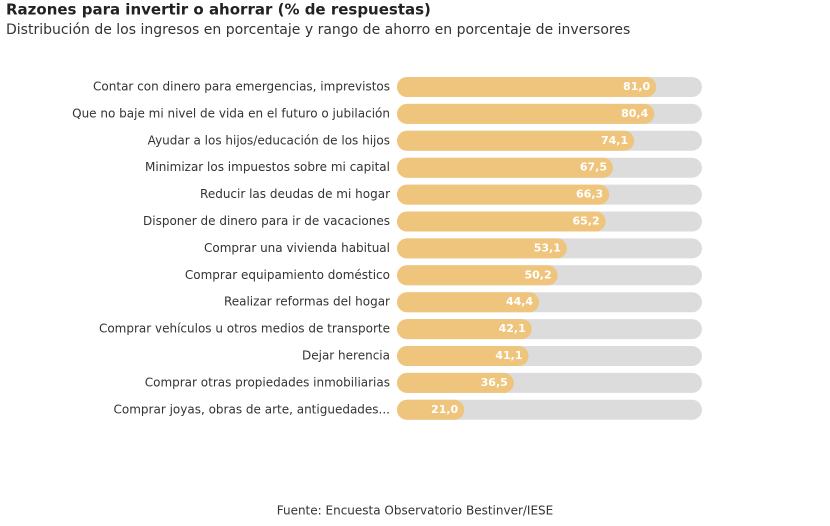  What do you see at coordinates (614, 140) in the screenshot?
I see `value-label: 74,1` at bounding box center [614, 140].